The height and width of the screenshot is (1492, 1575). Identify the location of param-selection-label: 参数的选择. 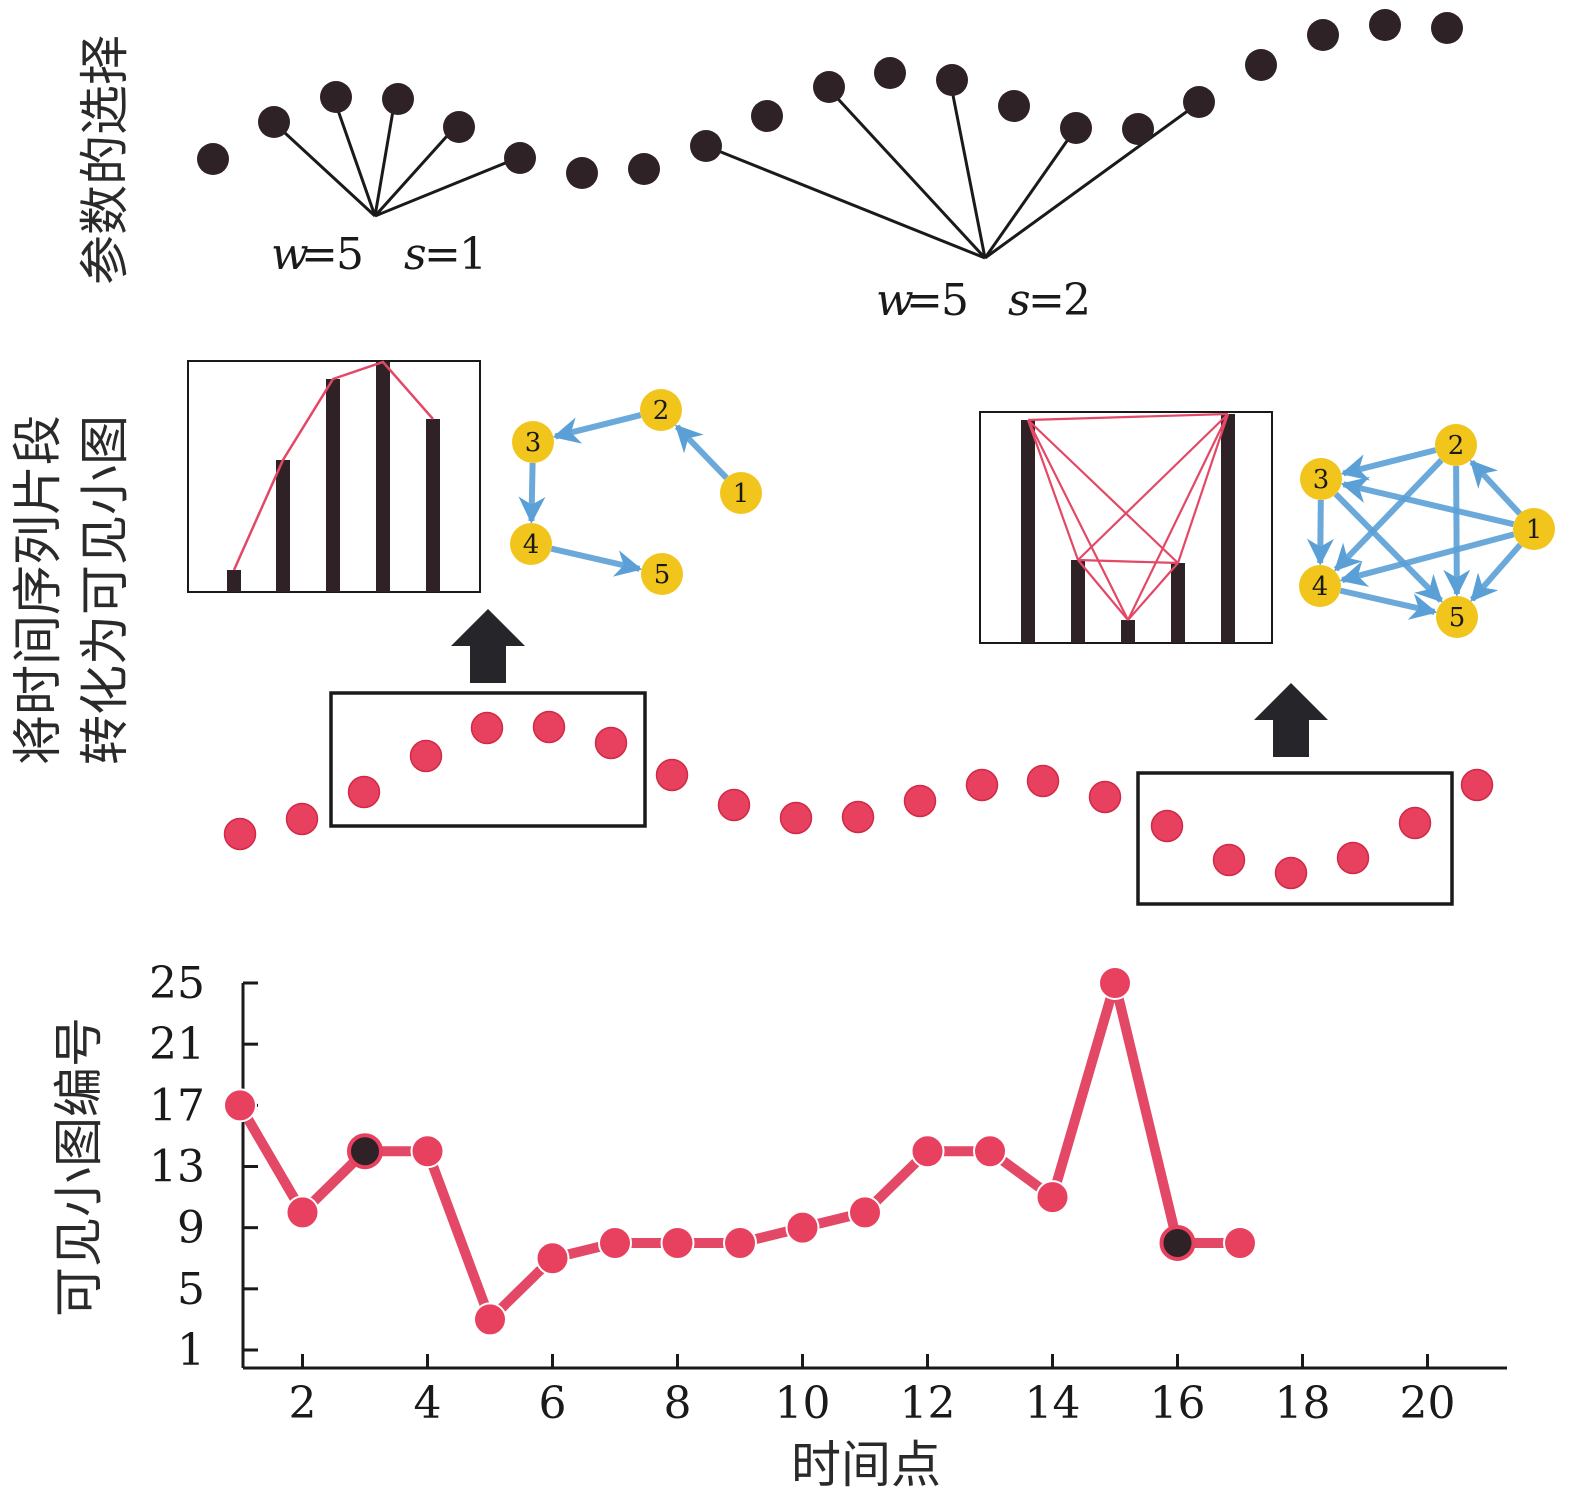
(105, 160).